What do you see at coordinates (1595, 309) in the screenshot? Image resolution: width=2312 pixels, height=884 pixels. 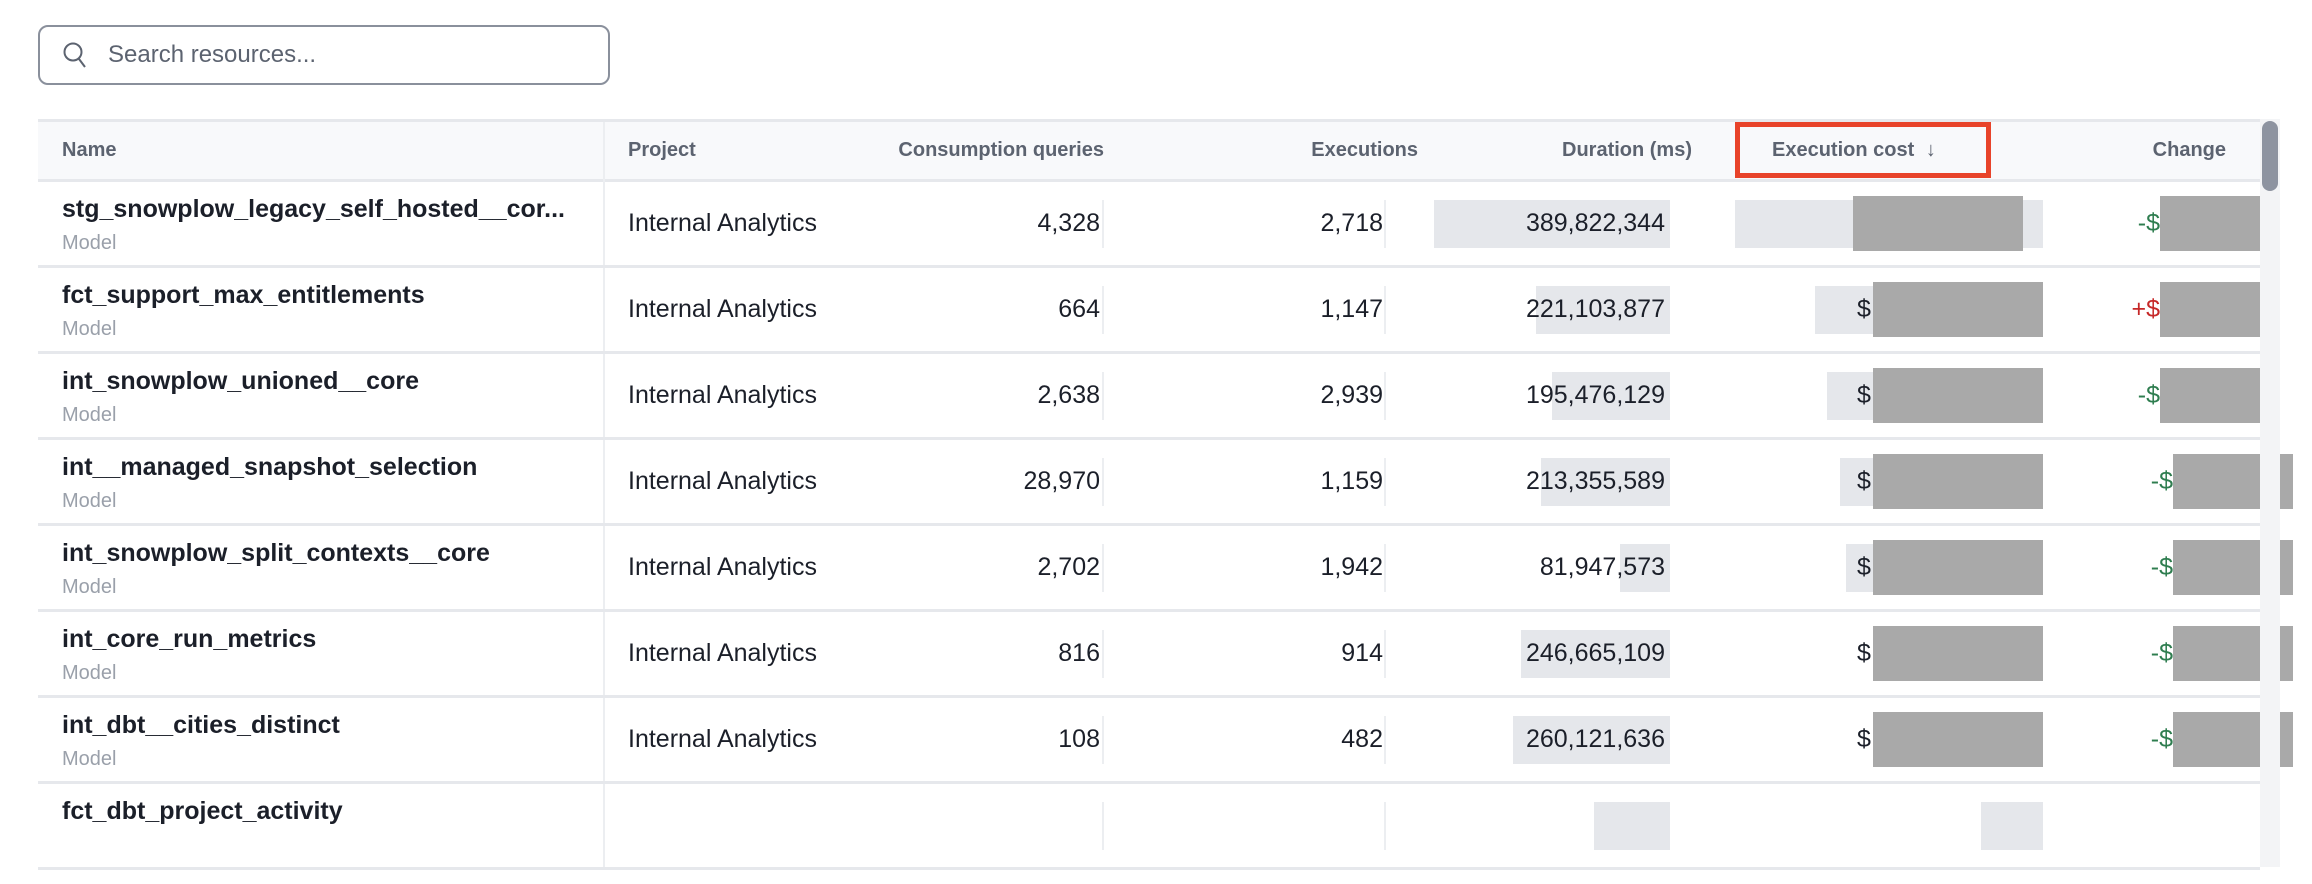 I see `duration-value: 221,103,877` at bounding box center [1595, 309].